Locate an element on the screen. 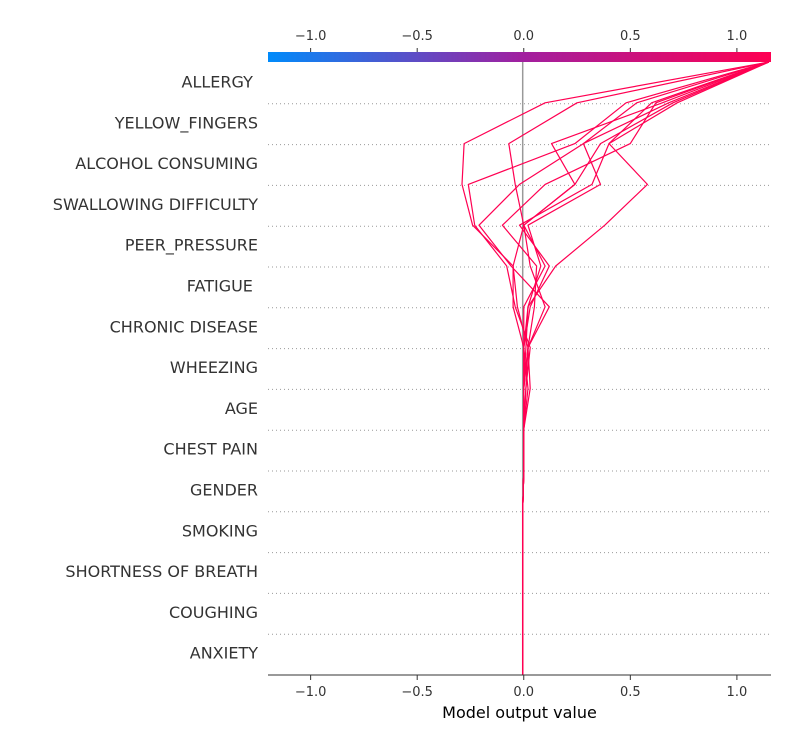 Image resolution: width=800 pixels, height=750 pixels. top-tick-label: 0.5 is located at coordinates (630, 36).